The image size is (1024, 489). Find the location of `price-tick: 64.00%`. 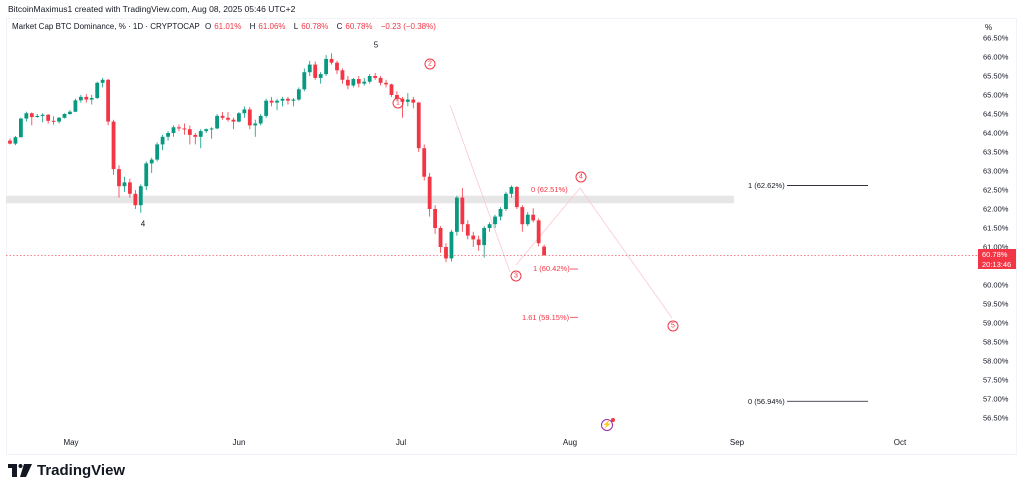

price-tick: 64.00% is located at coordinates (996, 133).